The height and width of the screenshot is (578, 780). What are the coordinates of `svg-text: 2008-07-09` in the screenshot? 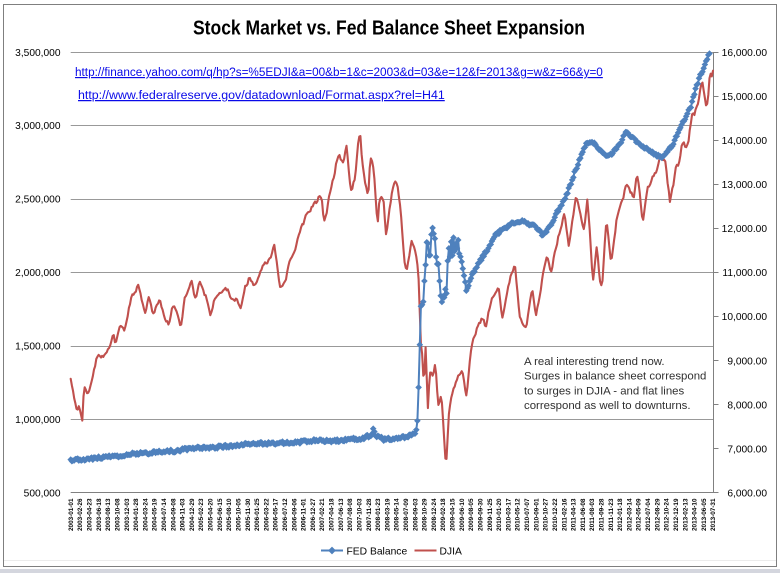 It's located at (406, 514).